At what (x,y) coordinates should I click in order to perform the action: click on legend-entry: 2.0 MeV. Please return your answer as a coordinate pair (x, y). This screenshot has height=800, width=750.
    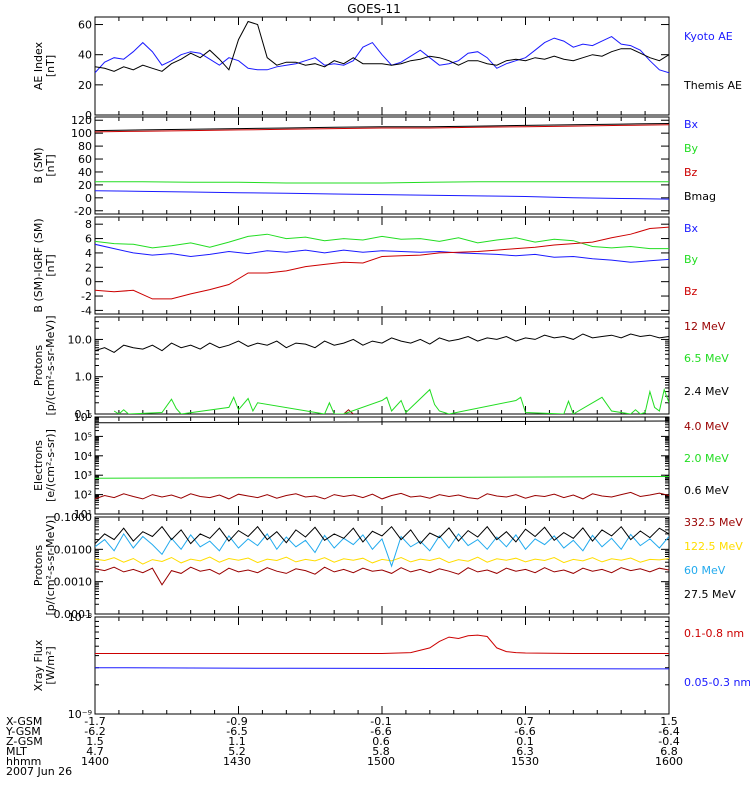
    Looking at the image, I should click on (706, 458).